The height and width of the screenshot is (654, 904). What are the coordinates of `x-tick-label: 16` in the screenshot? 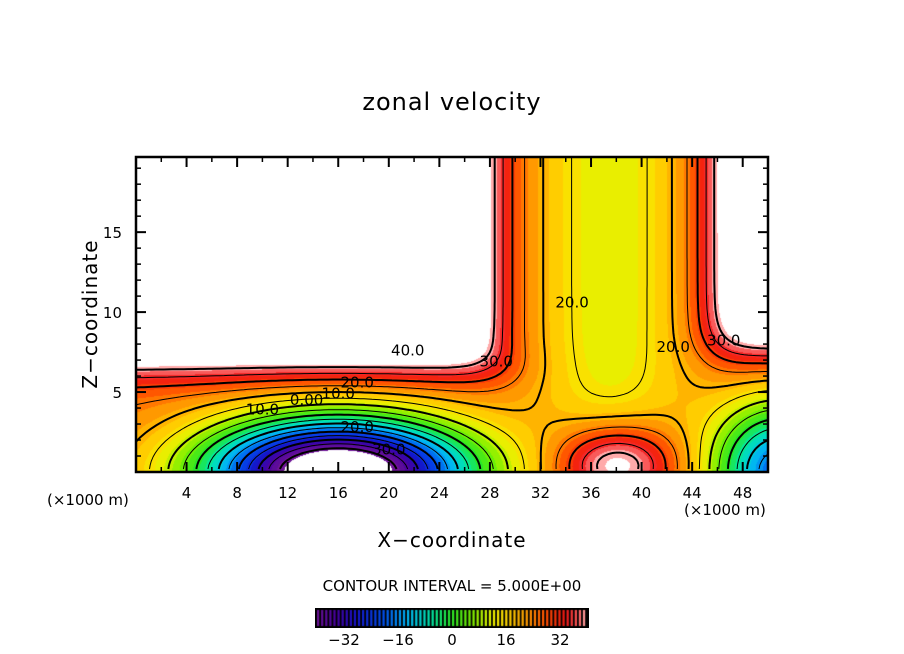 It's located at (338, 493).